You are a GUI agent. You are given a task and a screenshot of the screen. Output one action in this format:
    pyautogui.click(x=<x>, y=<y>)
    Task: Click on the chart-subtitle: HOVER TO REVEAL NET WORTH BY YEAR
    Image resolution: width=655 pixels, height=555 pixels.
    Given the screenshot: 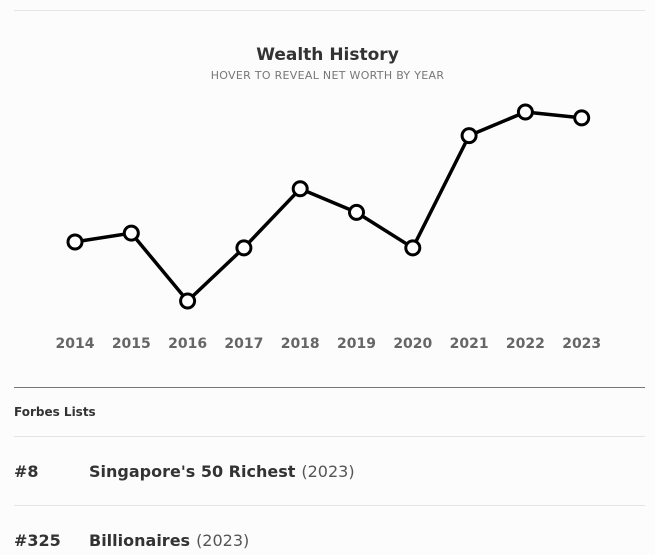 What is the action you would take?
    pyautogui.click(x=327, y=75)
    